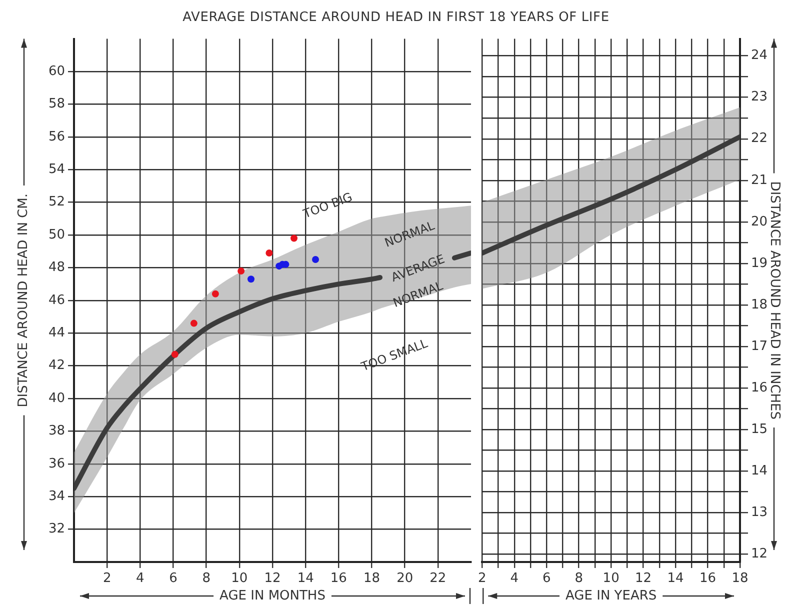 Image resolution: width=792 pixels, height=611 pixels. What do you see at coordinates (56, 529) in the screenshot?
I see `y-tick-label: 32` at bounding box center [56, 529].